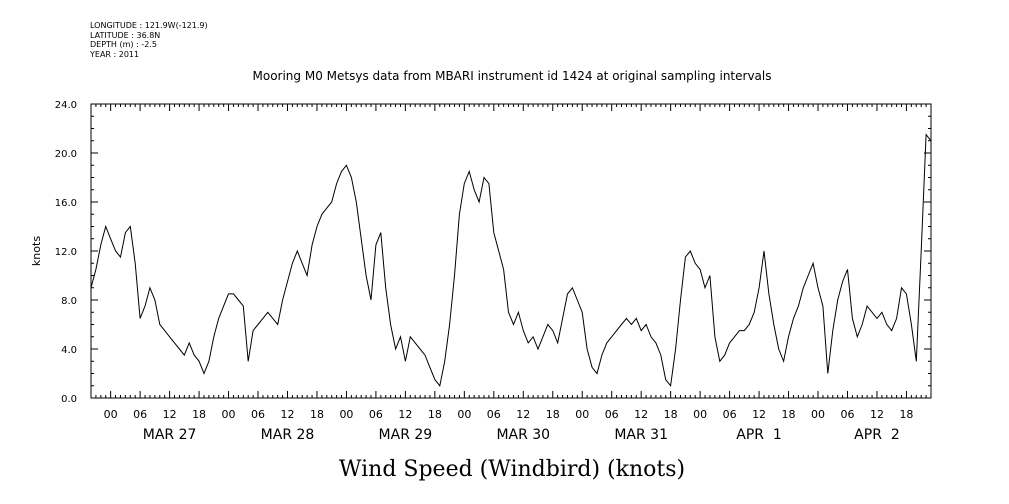 This screenshot has height=504, width=1009. I want to click on x-day-label: MAR 31, so click(641, 435).